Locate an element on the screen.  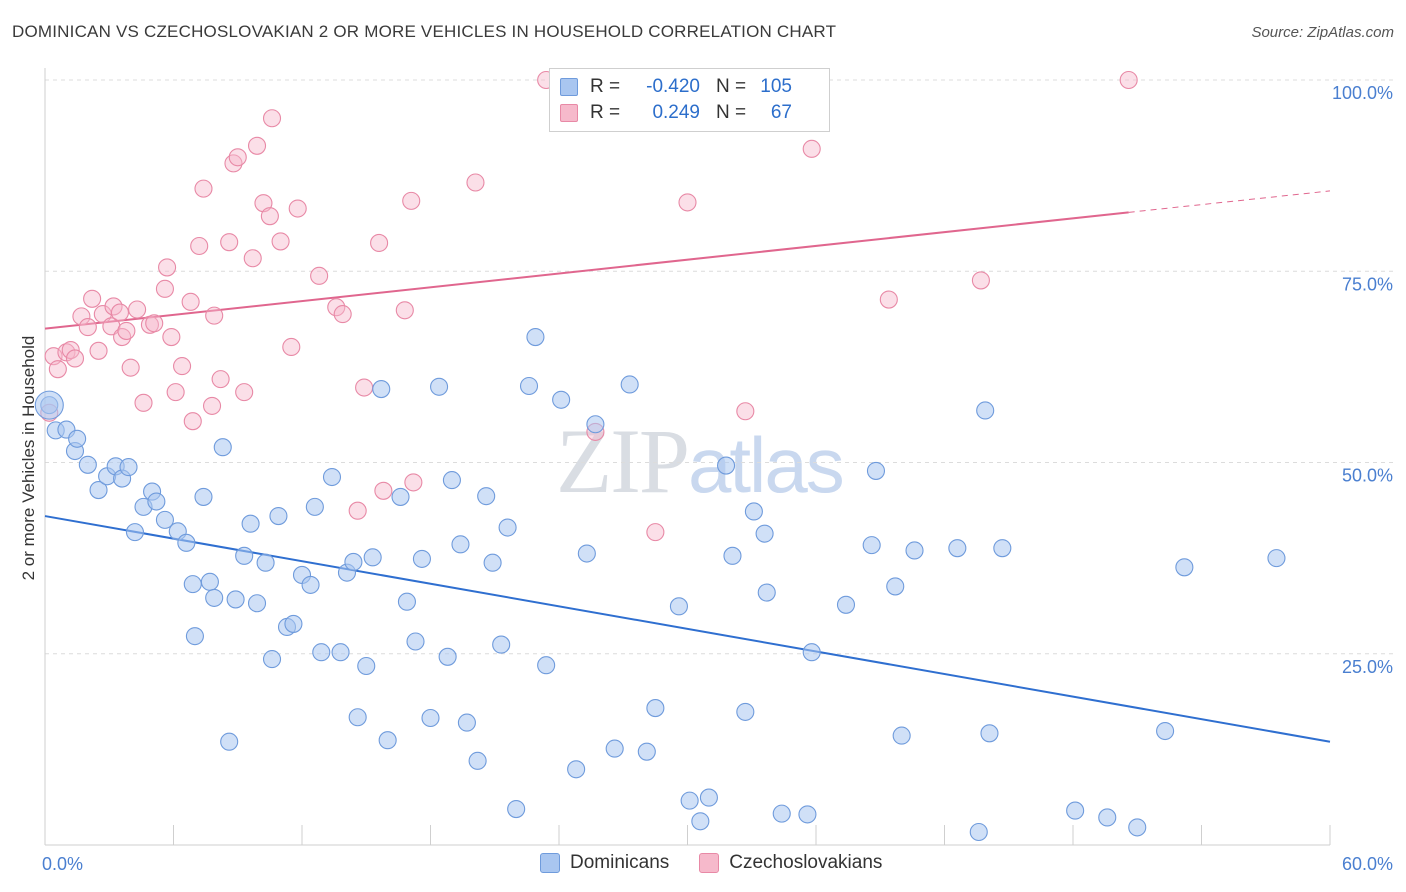
point-dominicans-large is located at coordinates (49, 405).